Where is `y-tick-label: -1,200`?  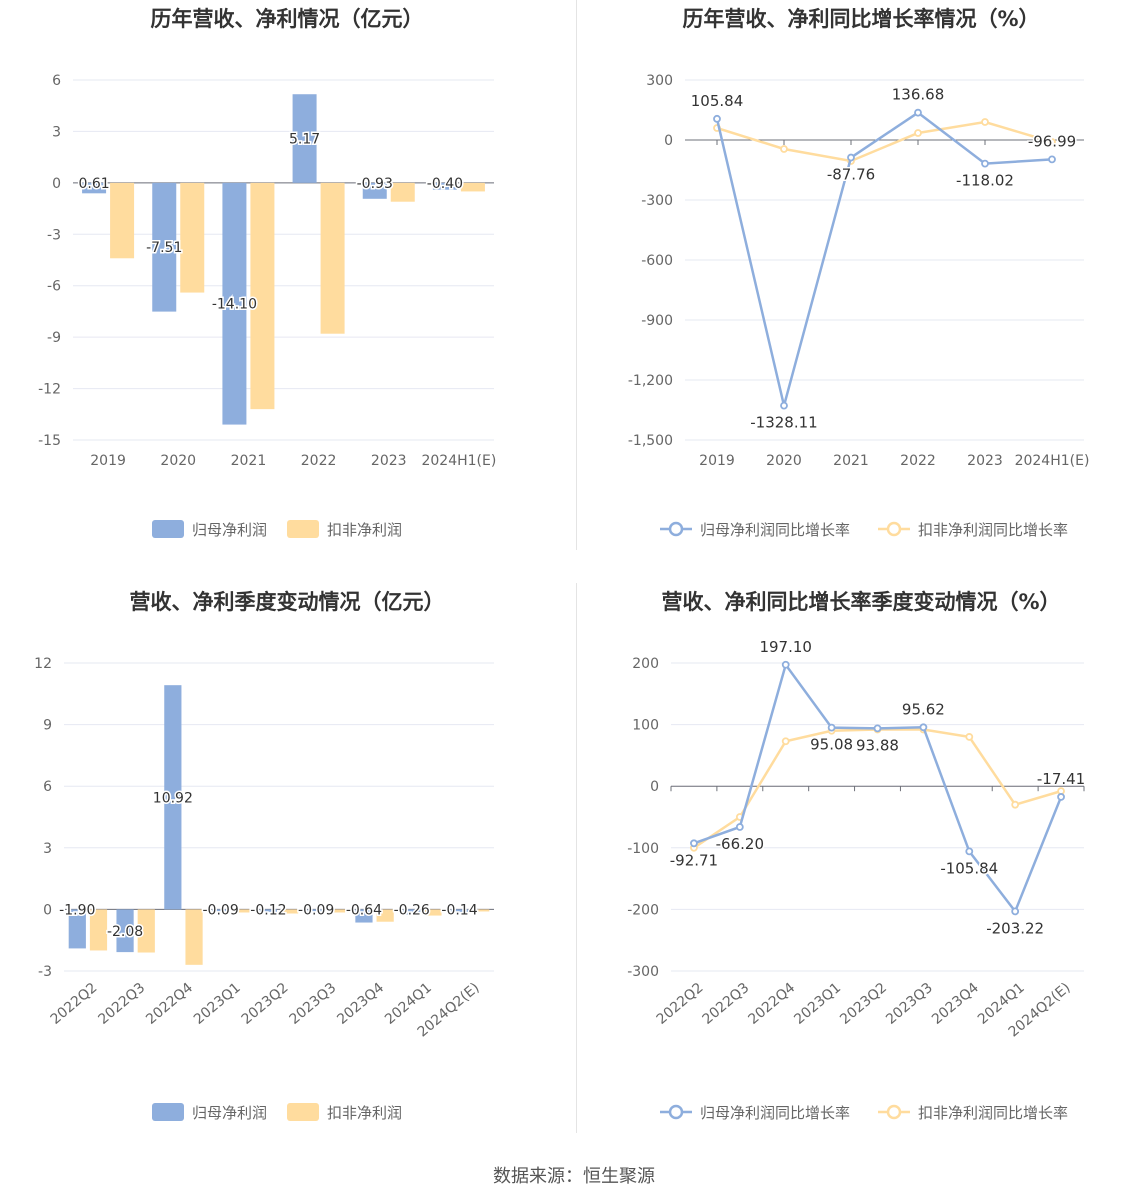
y-tick-label: -1,200 is located at coordinates (650, 381).